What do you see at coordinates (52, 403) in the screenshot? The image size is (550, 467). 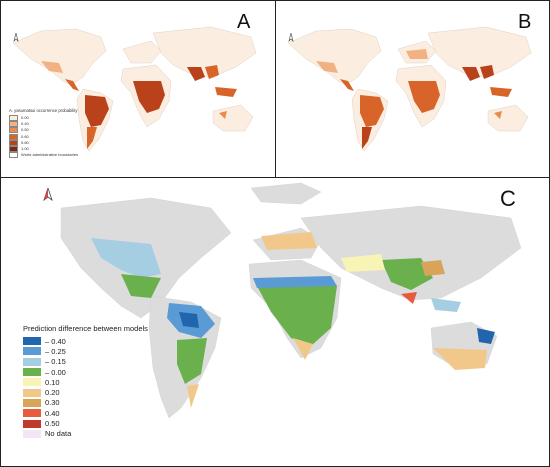 I see `legend-c-label: 0.30` at bounding box center [52, 403].